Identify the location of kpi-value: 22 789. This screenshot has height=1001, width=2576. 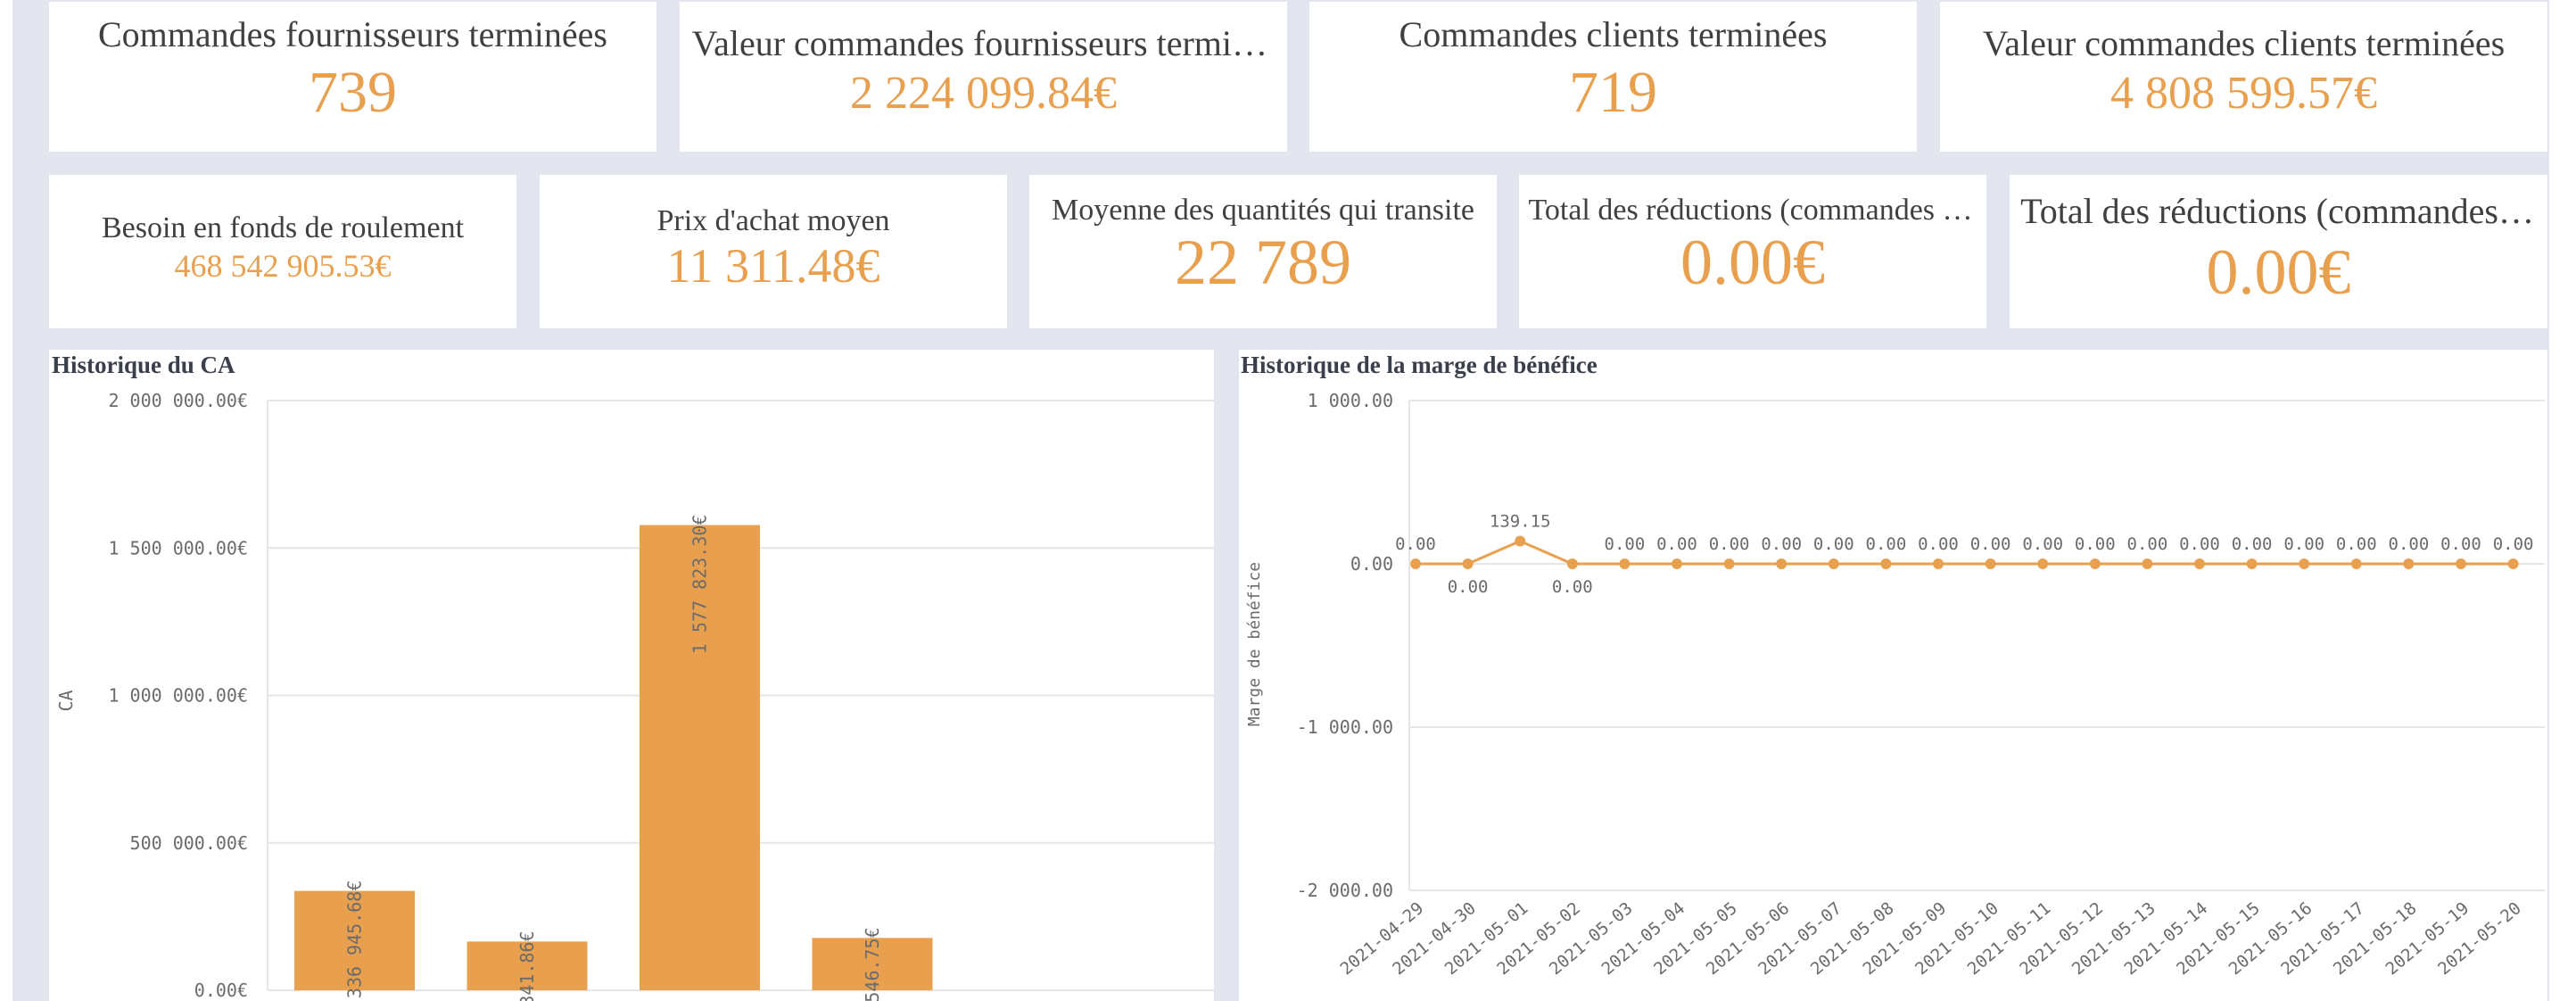
(1263, 263).